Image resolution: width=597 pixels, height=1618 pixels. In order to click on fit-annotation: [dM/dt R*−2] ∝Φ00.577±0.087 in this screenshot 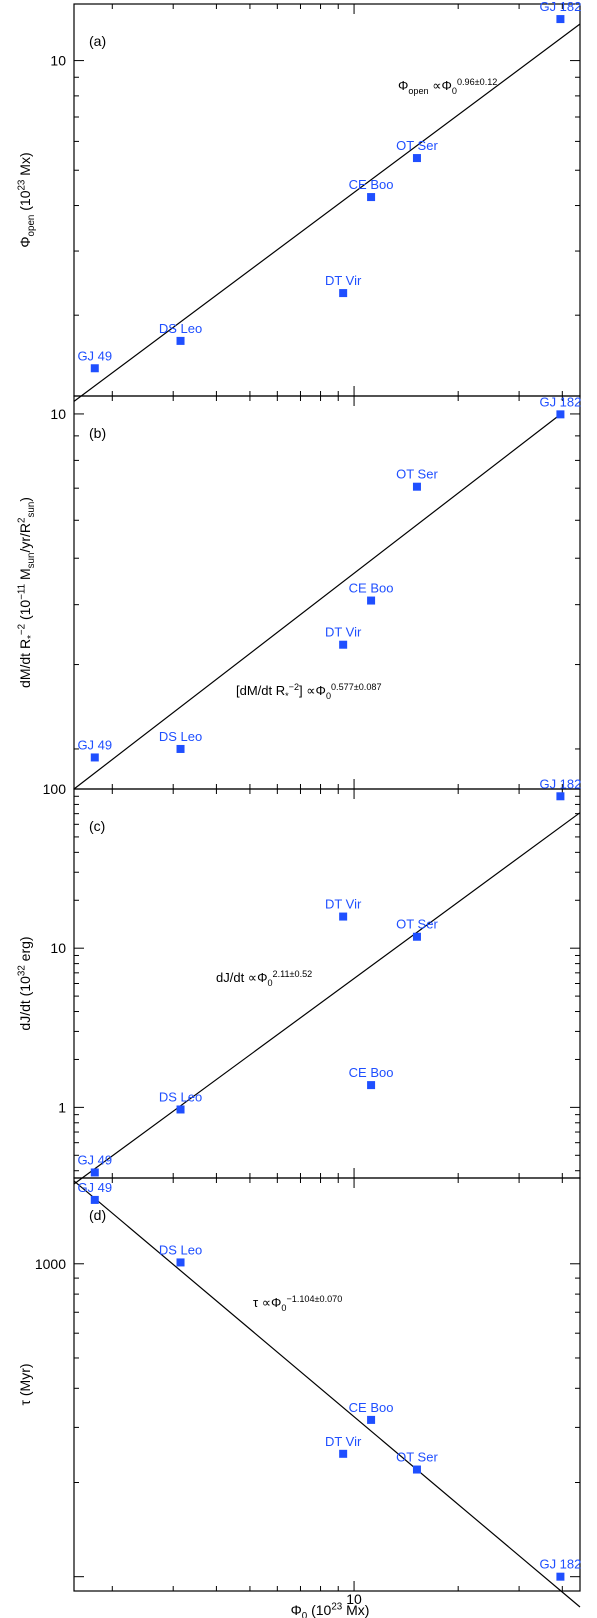, I will do `click(309, 691)`.